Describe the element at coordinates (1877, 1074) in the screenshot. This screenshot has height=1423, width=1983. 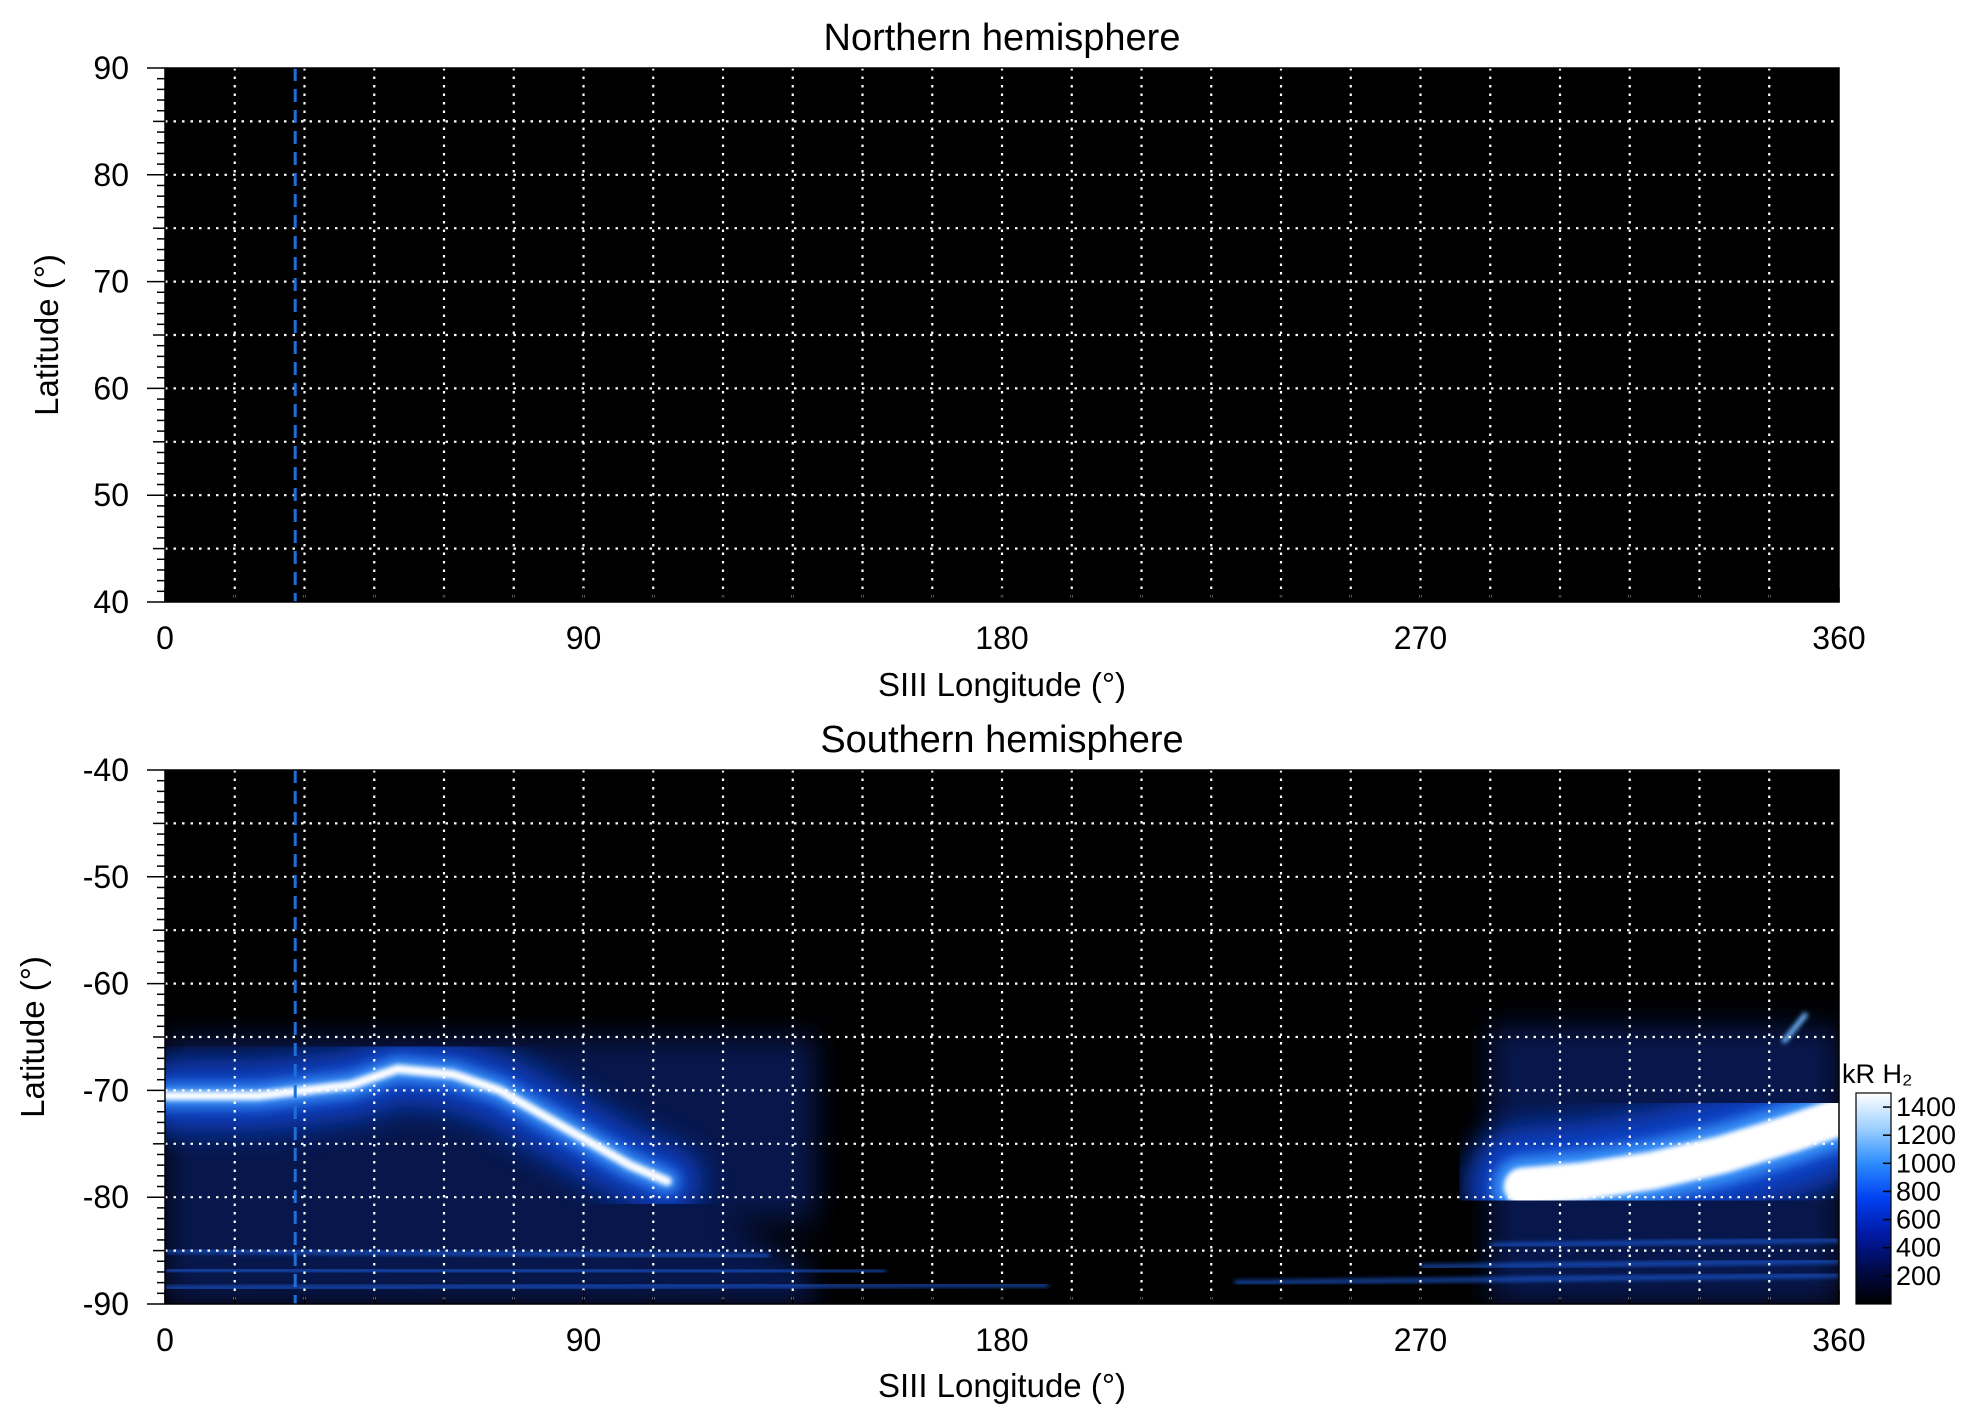
I see `colorbar-label: kR H₂` at that location.